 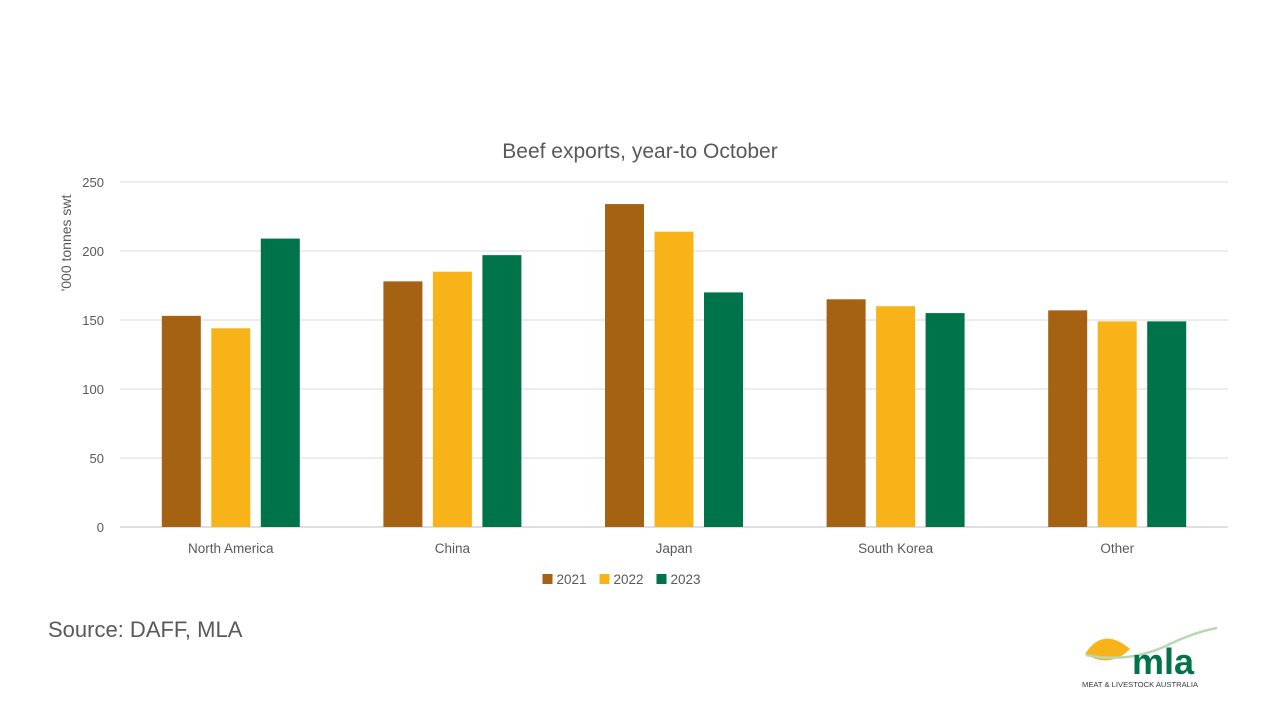 I want to click on bar-china-2023, so click(x=502, y=391).